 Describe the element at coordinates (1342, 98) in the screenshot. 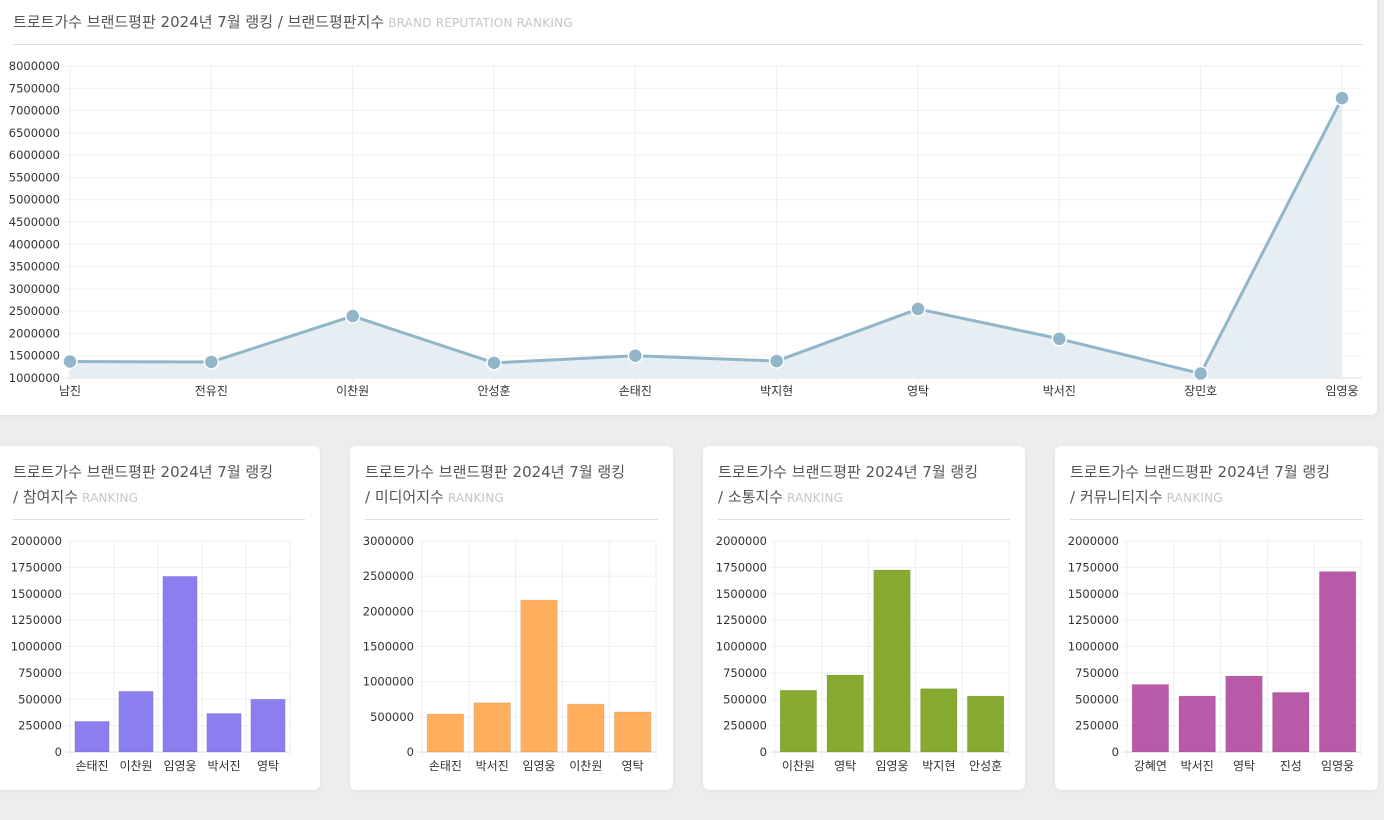

I see `data-point-임영웅` at that location.